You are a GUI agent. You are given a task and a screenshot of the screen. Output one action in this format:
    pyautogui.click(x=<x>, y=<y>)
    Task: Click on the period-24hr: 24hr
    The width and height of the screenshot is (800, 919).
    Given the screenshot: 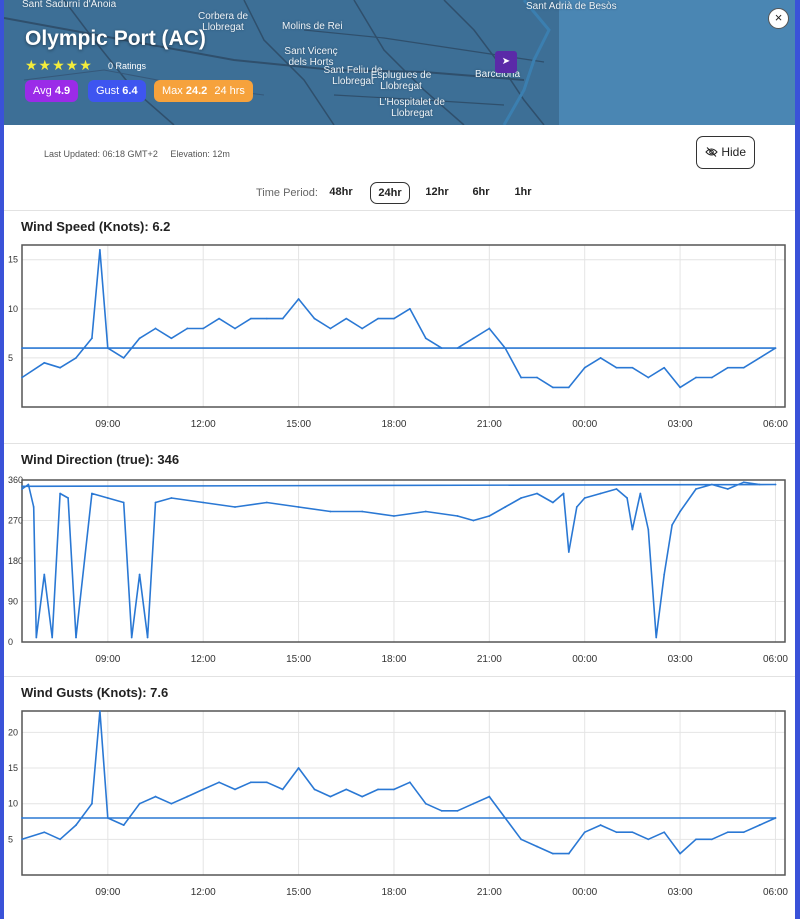 What is the action you would take?
    pyautogui.click(x=390, y=193)
    